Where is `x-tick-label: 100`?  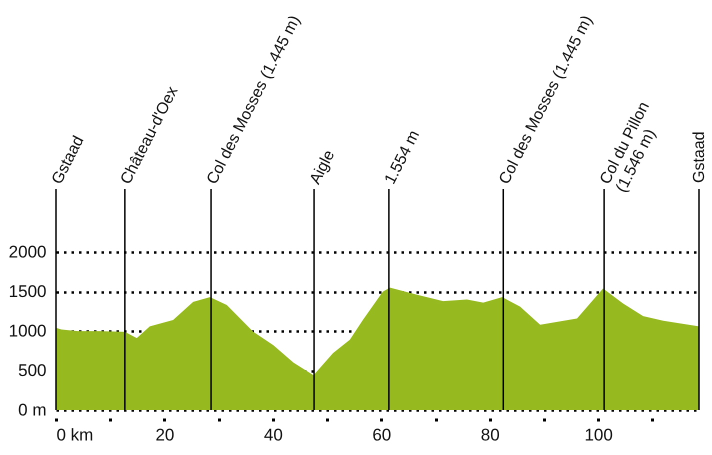 x-tick-label: 100 is located at coordinates (598, 435).